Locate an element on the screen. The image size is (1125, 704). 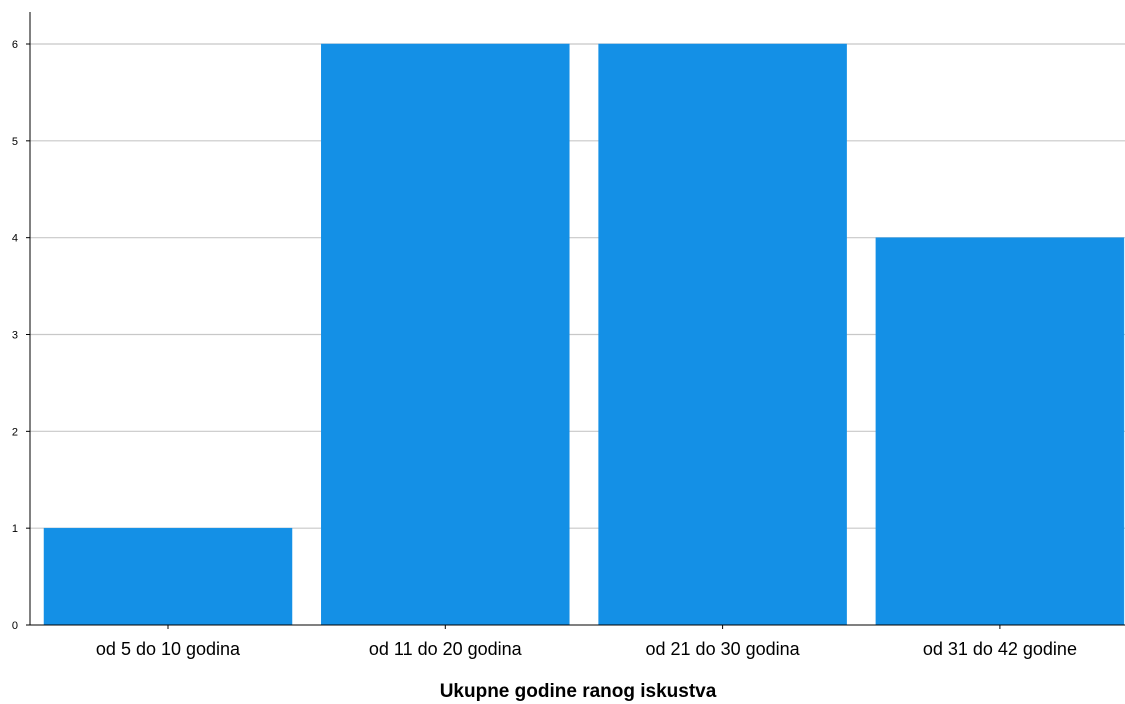
y-tick-label: 2 is located at coordinates (15, 432).